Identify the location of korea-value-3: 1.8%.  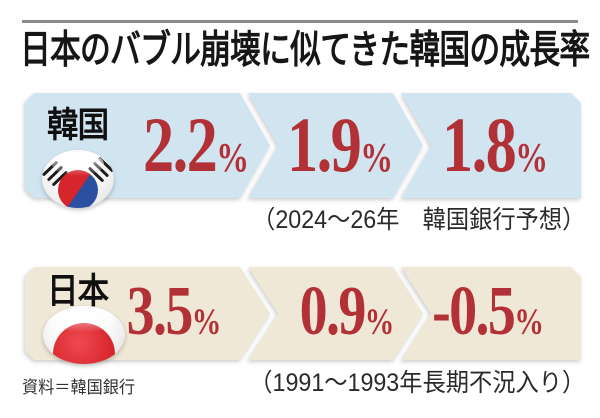
(495, 144).